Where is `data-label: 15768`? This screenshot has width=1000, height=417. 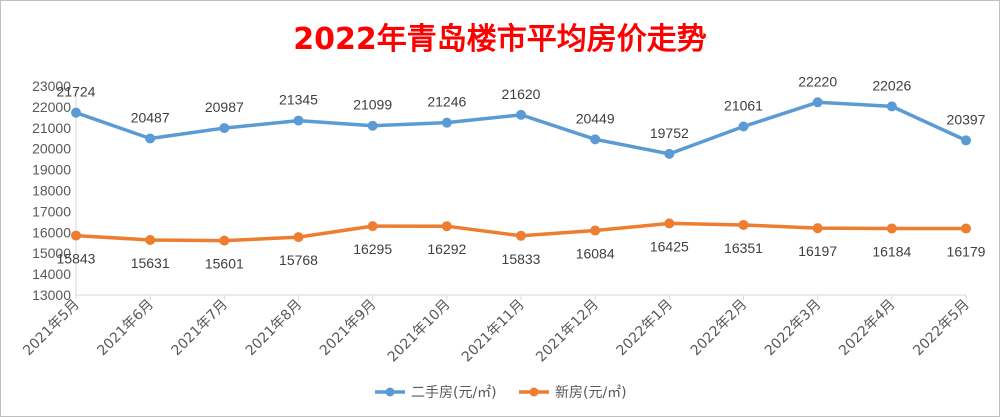
data-label: 15768 is located at coordinates (298, 260).